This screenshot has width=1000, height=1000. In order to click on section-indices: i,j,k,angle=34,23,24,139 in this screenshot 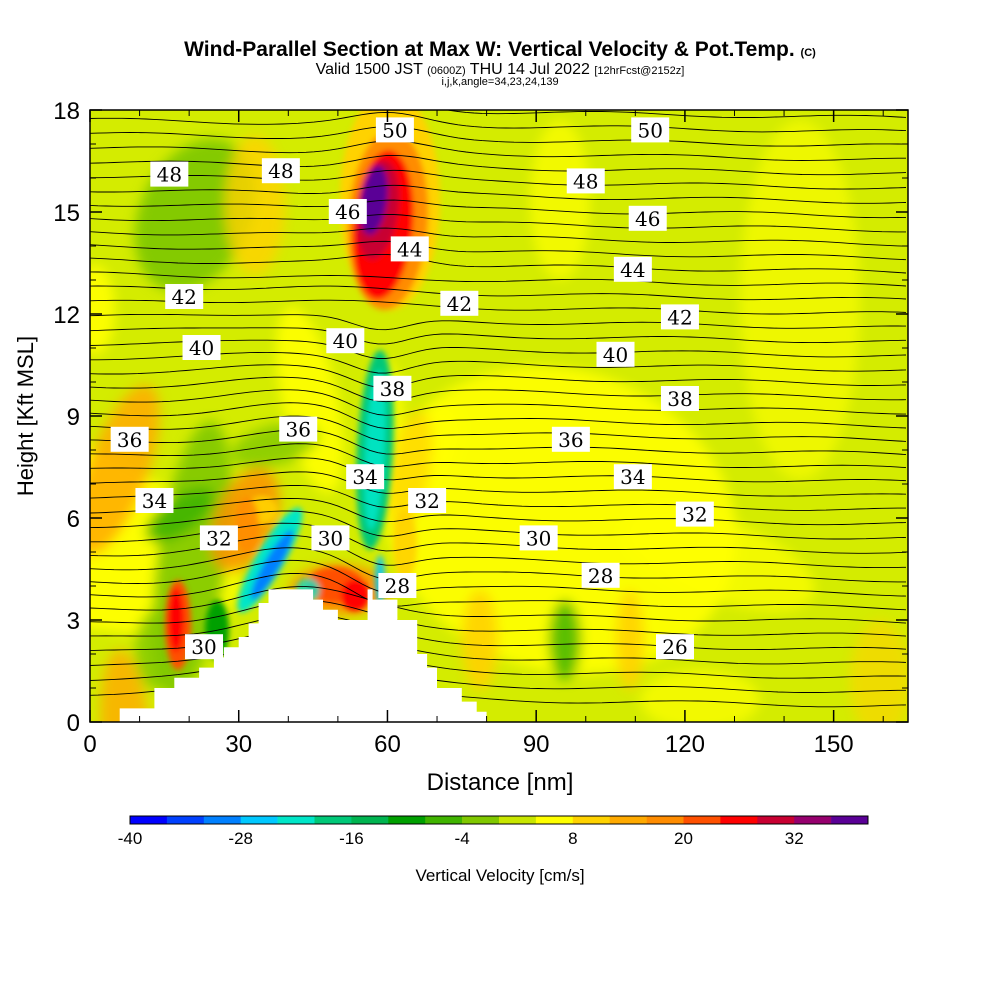, I will do `click(500, 82)`.